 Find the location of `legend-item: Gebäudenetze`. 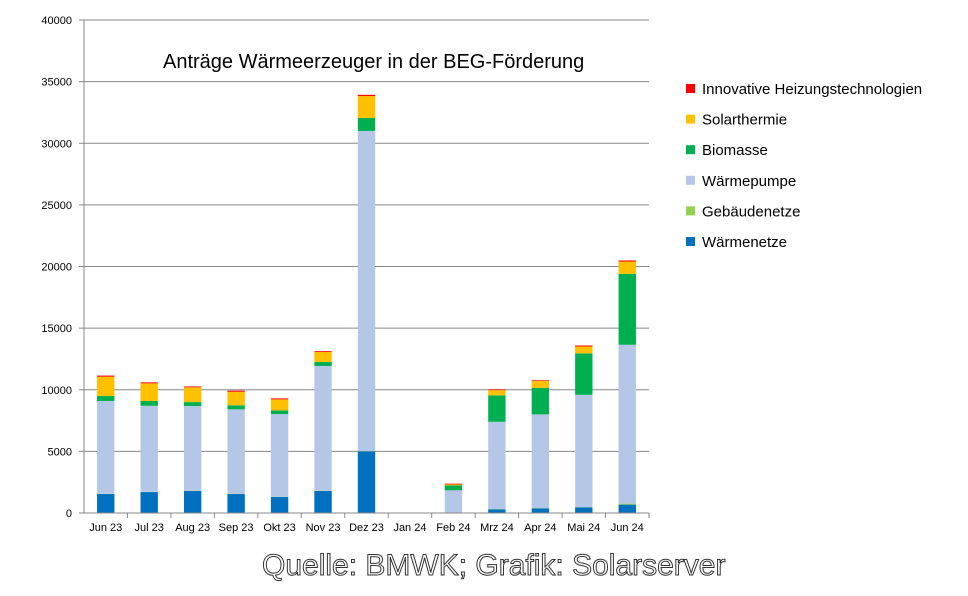

legend-item: Gebäudenetze is located at coordinates (743, 211).